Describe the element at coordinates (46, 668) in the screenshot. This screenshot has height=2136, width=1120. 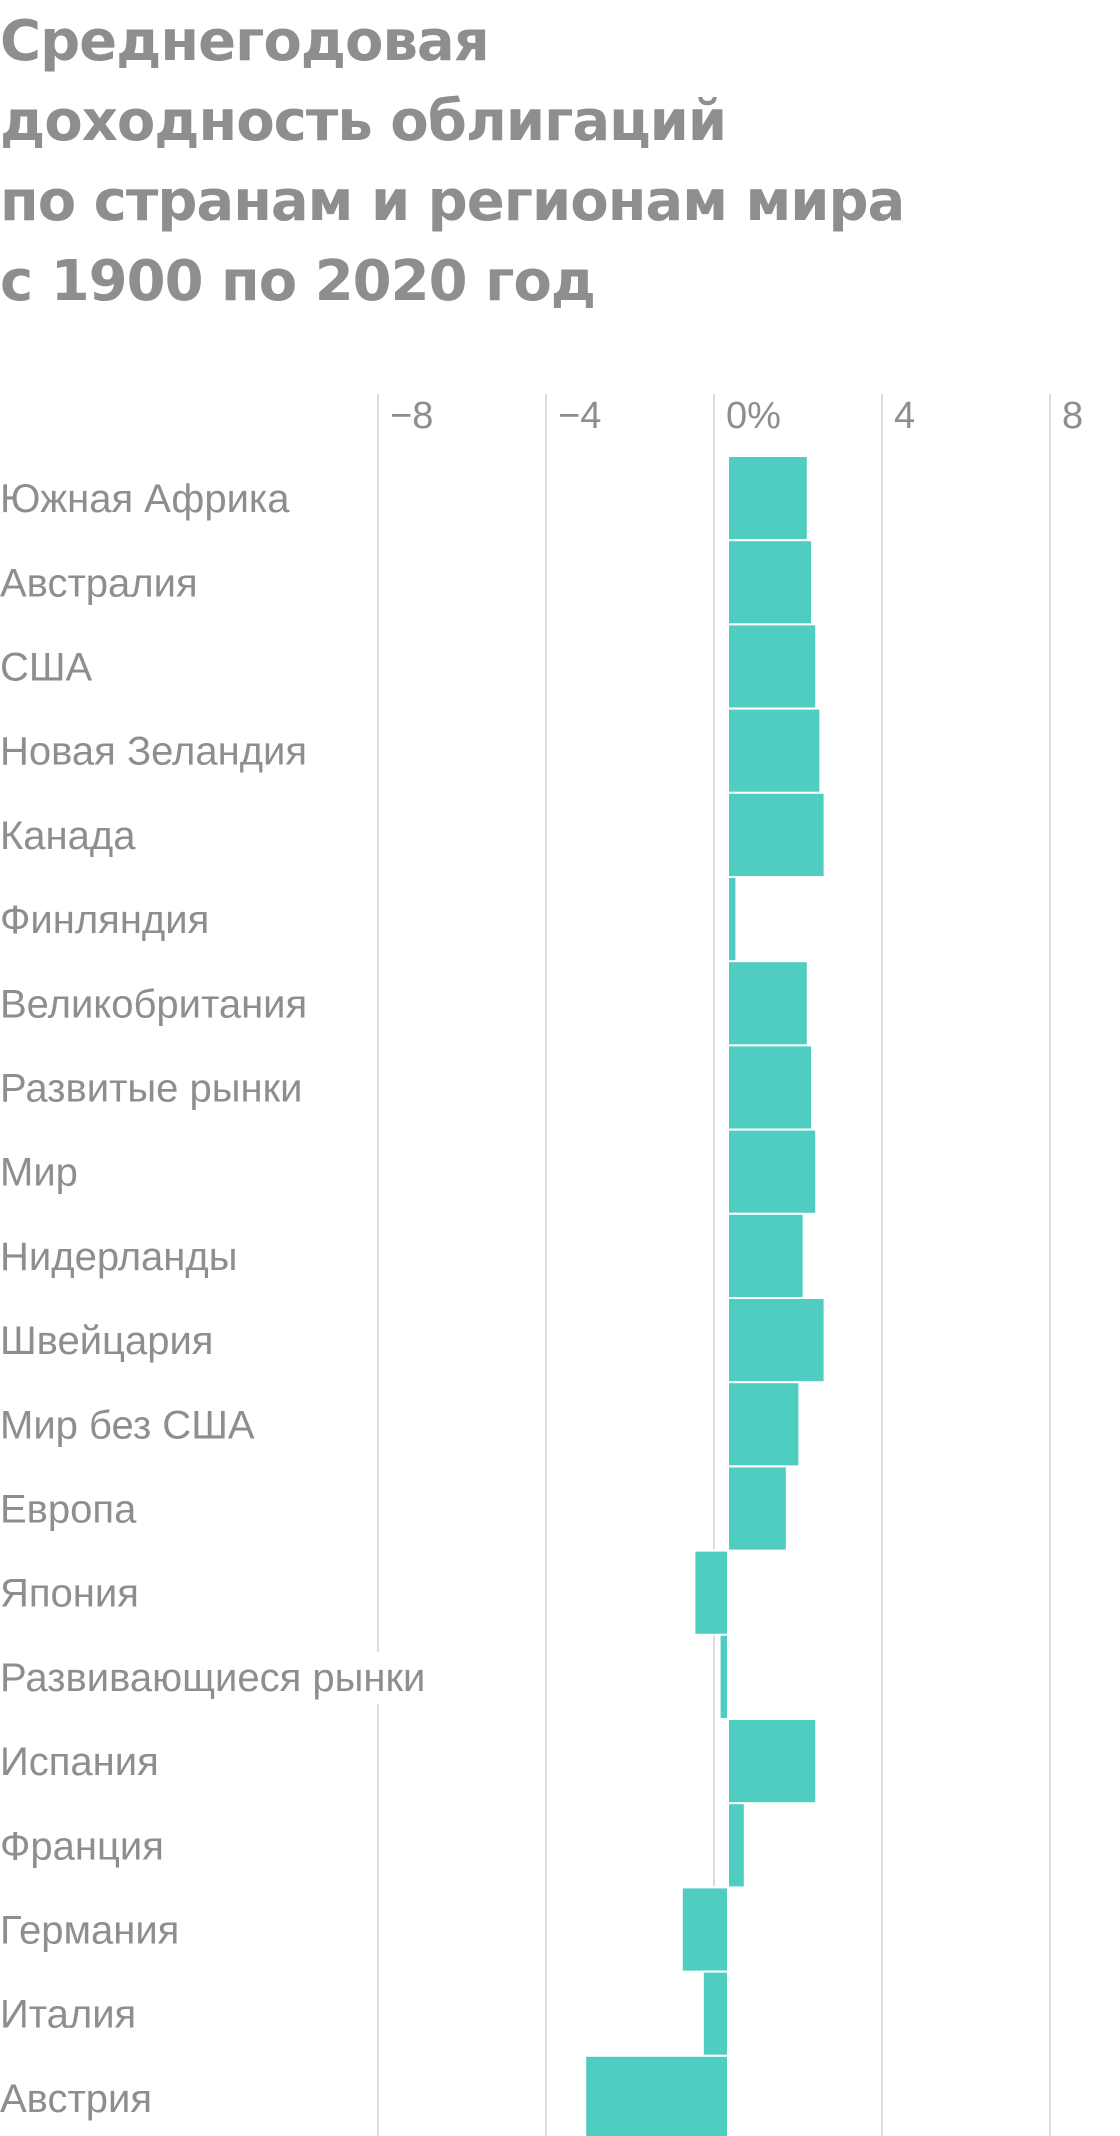
I see `category-label: США` at that location.